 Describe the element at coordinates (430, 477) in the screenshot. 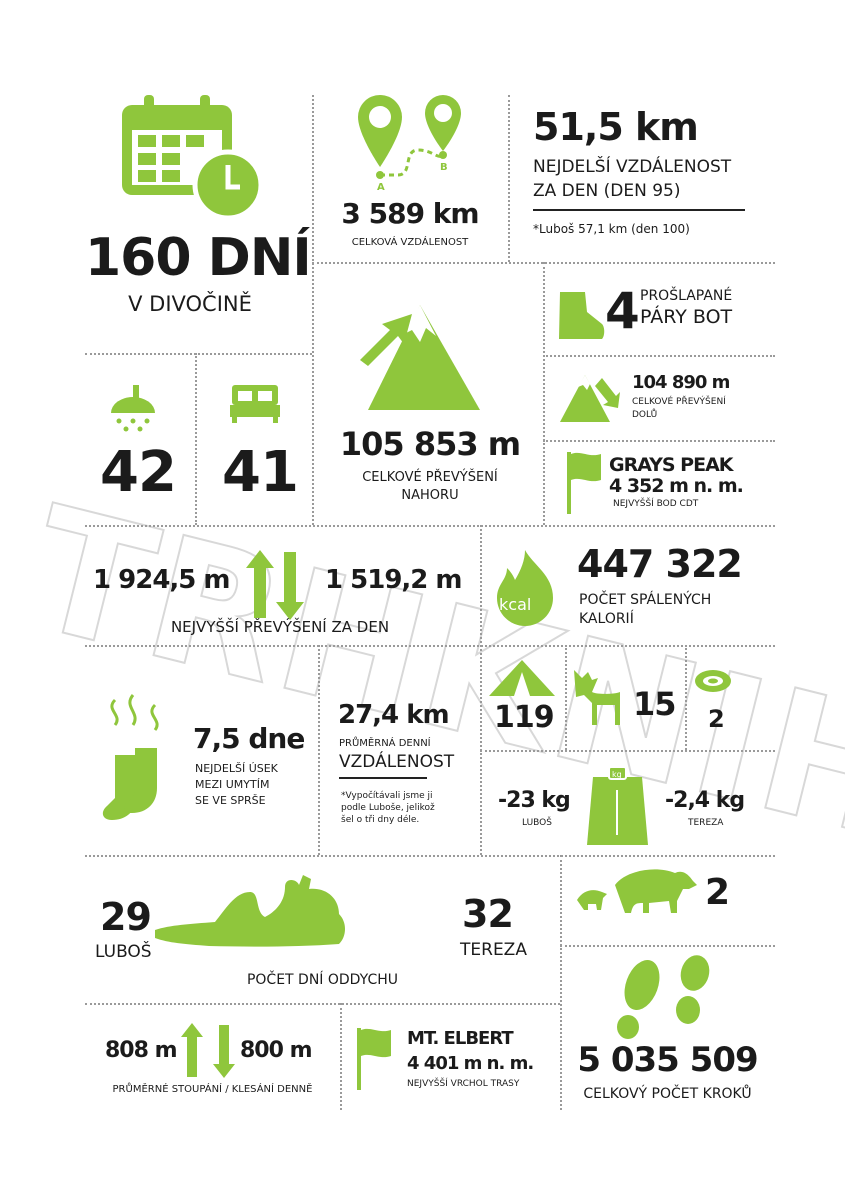

I see `ascent-label1: CELKOVÉ PŘEVÝŠENÍ` at that location.